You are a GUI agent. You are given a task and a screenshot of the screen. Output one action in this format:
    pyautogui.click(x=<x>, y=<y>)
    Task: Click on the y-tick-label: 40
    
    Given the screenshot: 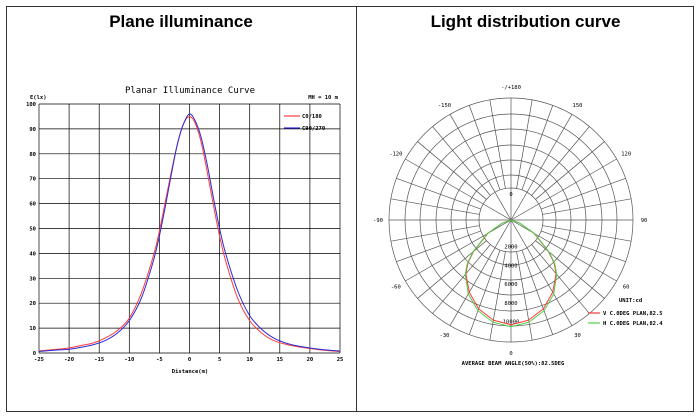 What is the action you would take?
    pyautogui.click(x=32, y=254)
    